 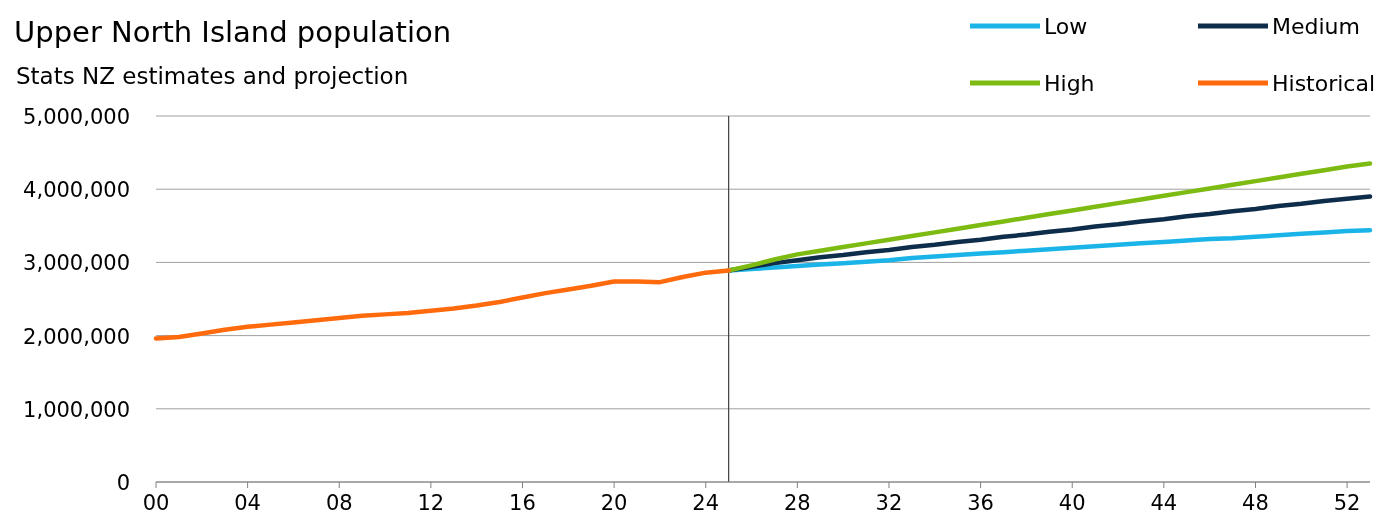 I want to click on x-tick-label: 44, so click(x=1164, y=503).